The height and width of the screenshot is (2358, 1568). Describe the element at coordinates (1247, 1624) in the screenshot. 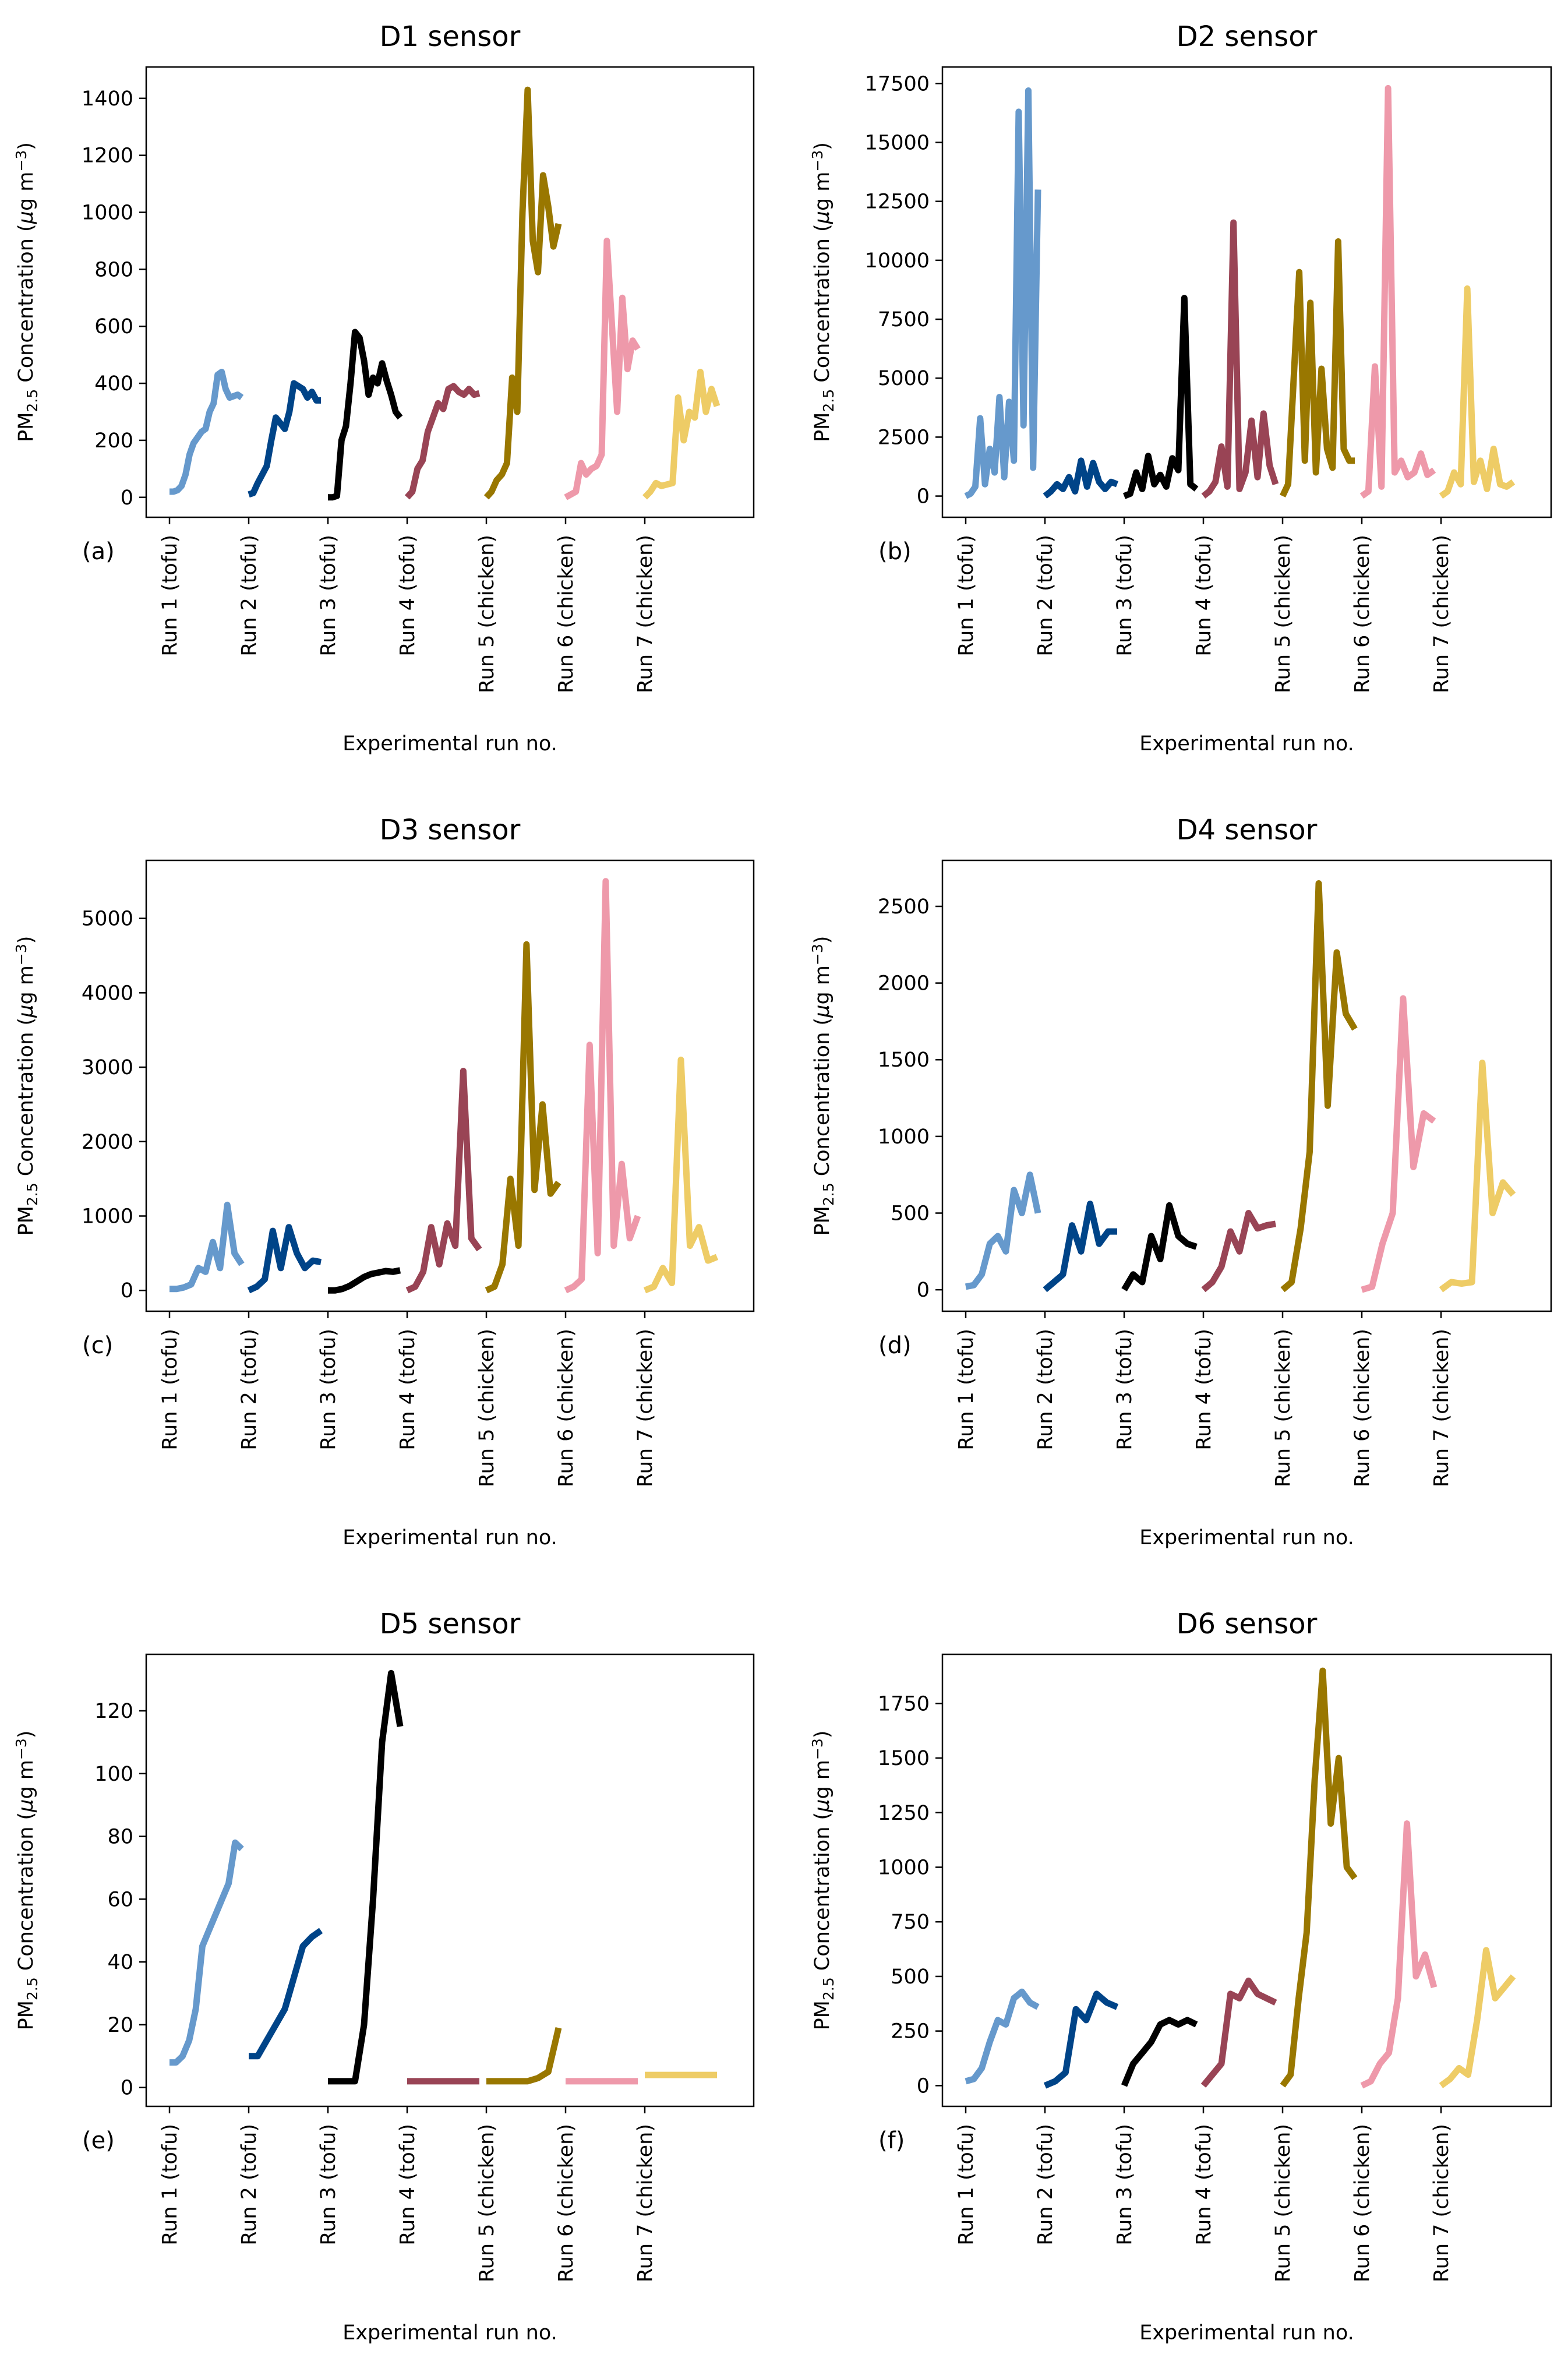

I see `chart-title: D6 sensor` at that location.